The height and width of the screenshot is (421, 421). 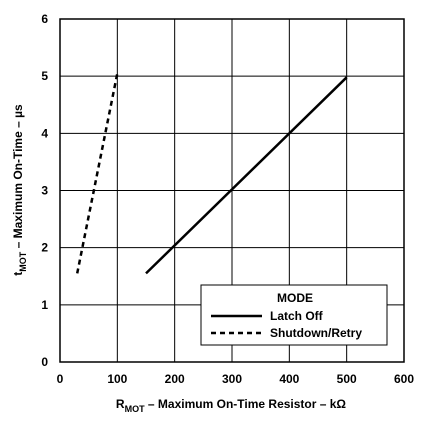 I want to click on y-tick-label: 6, so click(x=44, y=19).